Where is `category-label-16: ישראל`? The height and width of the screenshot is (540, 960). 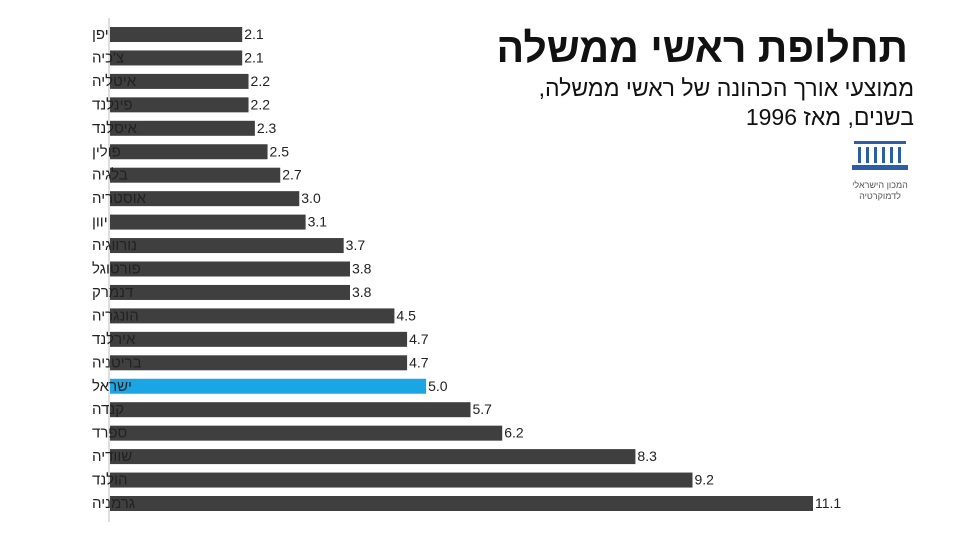 category-label-16: ישראל is located at coordinates (112, 386).